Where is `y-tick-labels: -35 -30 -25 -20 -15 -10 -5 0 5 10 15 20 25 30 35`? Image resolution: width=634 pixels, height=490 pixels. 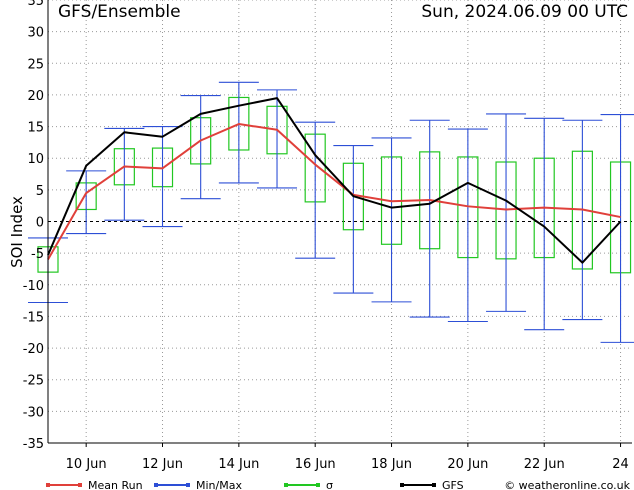
y-tick-labels: -35 -30 -25 -20 -15 -10 -5 0 5 10 15 20 25 30 35 is located at coordinates (33, 226).